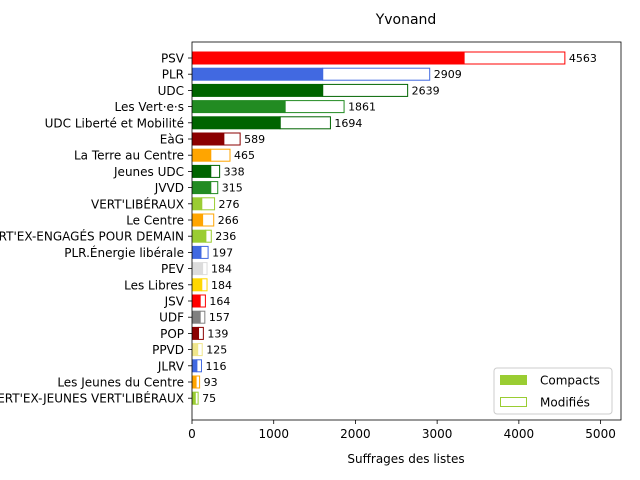 The width and height of the screenshot is (640, 480). Describe the element at coordinates (171, 91) in the screenshot. I see `y-tick-label: UDC` at that location.